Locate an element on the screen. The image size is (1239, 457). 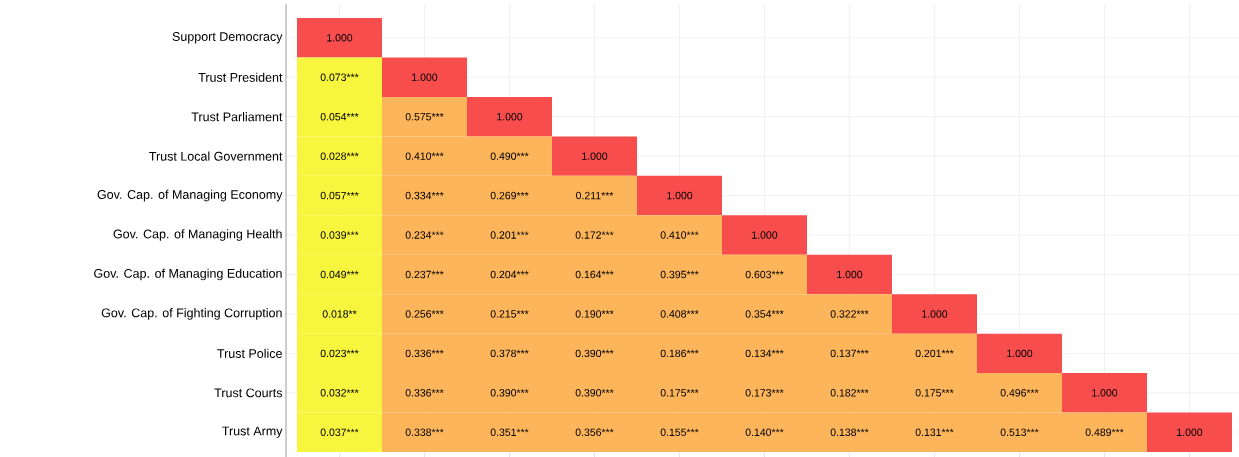
data-label: 0.037*** is located at coordinates (339, 432).